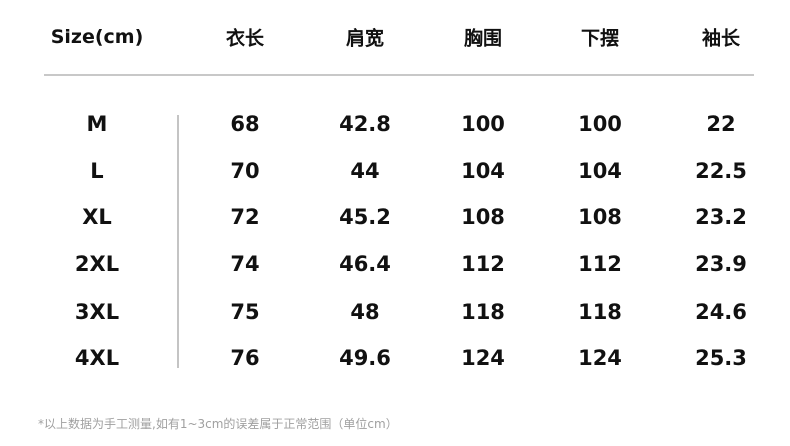  I want to click on column-header: 肩宽, so click(365, 38).